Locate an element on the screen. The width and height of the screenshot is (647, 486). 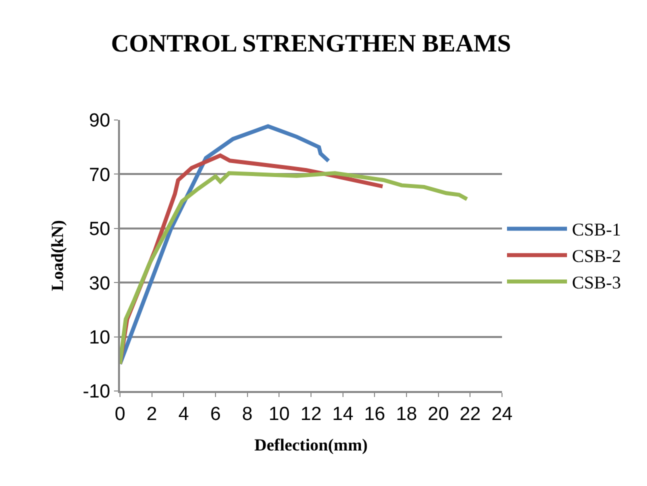
y-tick-label: -10 is located at coordinates (96, 392).